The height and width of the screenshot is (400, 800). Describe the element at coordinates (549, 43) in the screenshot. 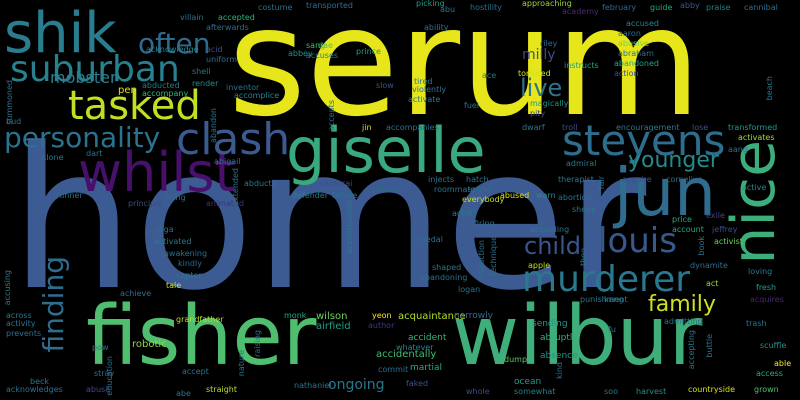

I see `word-riley: riley` at that location.